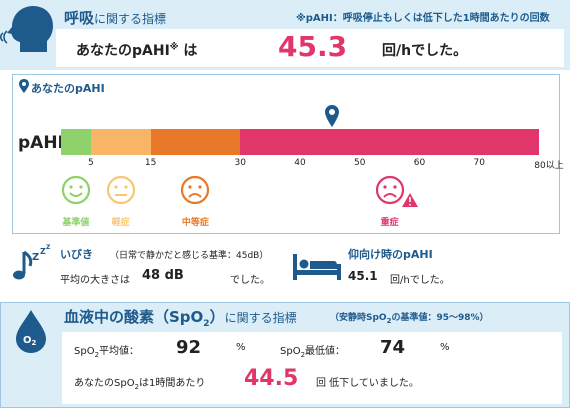 The height and width of the screenshot is (408, 570). What do you see at coordinates (217, 317) in the screenshot?
I see `oxygen-title-post: ）` at bounding box center [217, 317].